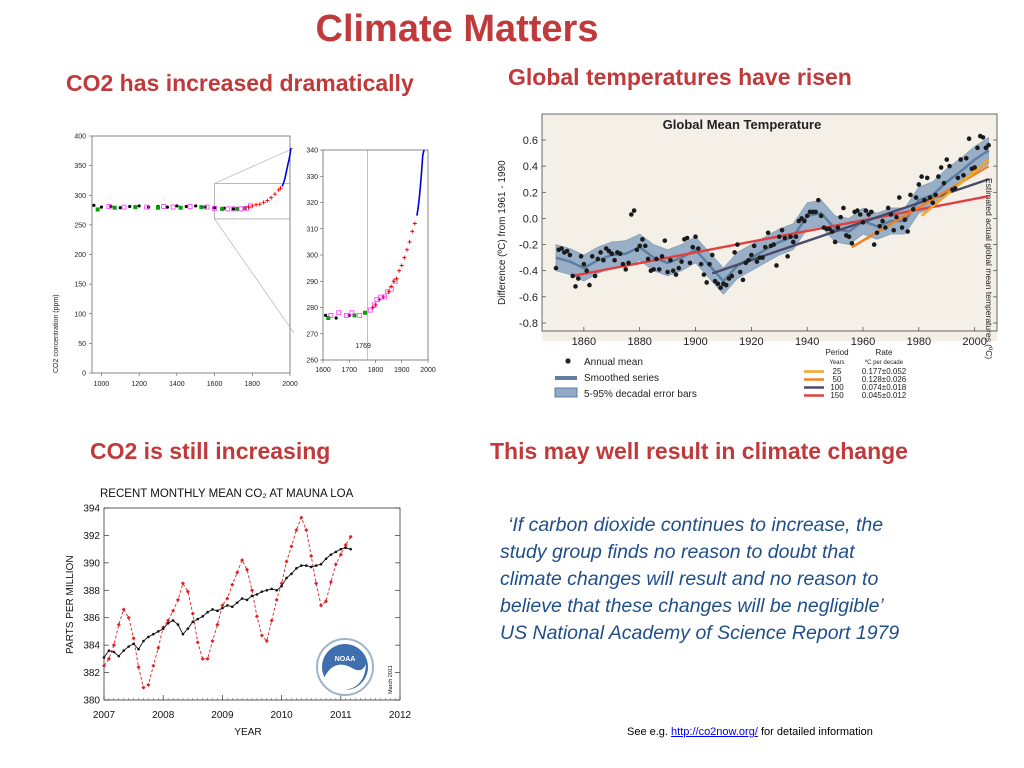 Image resolution: width=1024 pixels, height=768 pixels. What do you see at coordinates (80, 196) in the screenshot?
I see `y-tick-label: 300` at bounding box center [80, 196].